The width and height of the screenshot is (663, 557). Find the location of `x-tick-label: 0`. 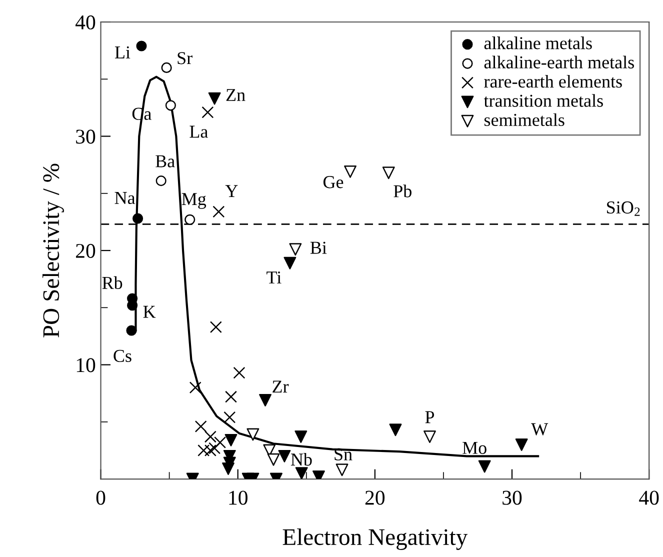

x-tick-label: 0 is located at coordinates (101, 497).